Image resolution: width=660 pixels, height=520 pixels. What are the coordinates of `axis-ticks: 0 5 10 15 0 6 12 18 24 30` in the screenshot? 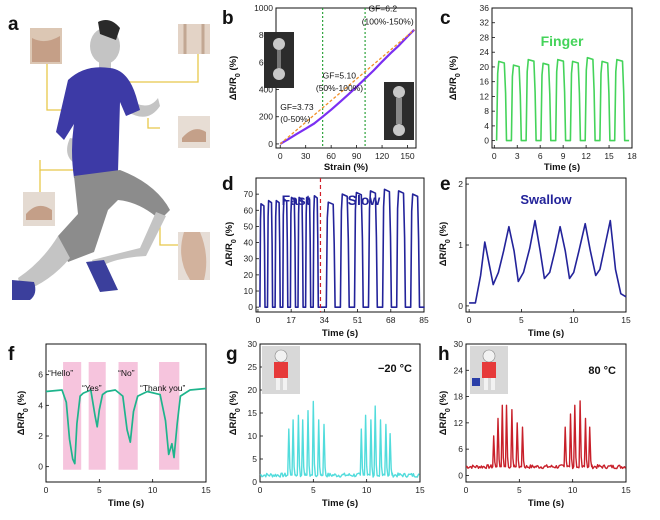 It's located at (542, 417).